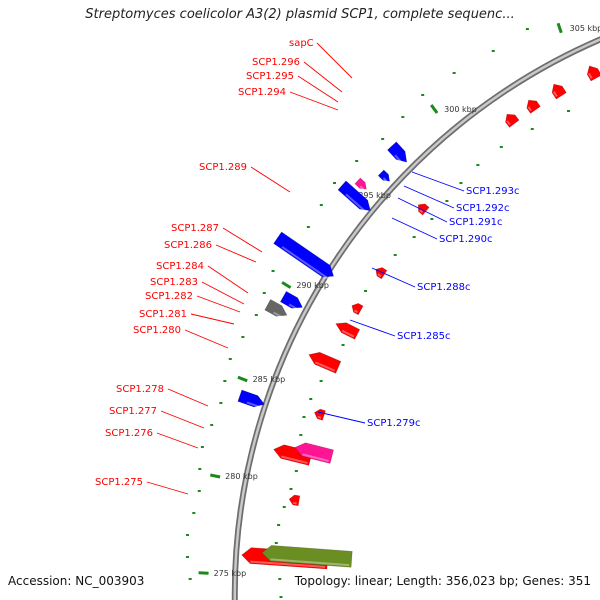 The width and height of the screenshot is (600, 600). What do you see at coordinates (444, 287) in the screenshot?
I see `reverse-gene-label: SCP1.288c` at bounding box center [444, 287].